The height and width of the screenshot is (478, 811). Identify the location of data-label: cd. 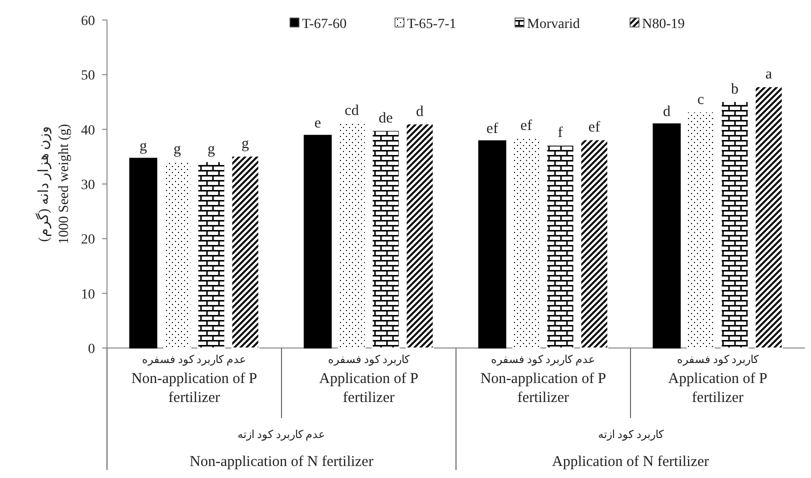
(352, 110).